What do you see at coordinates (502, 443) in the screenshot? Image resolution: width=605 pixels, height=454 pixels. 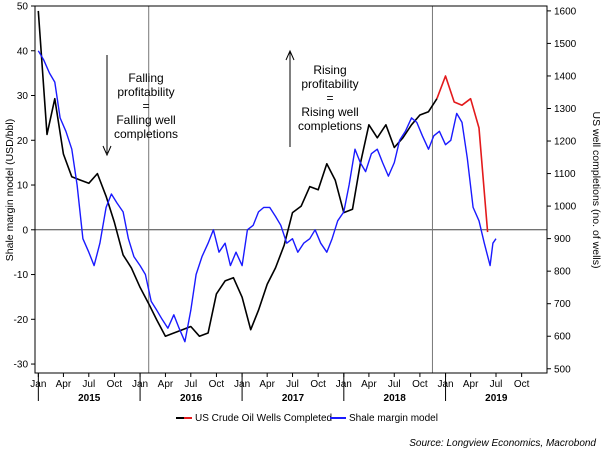 I see `source-note: Source: Longview Economics, Macrobond` at bounding box center [502, 443].